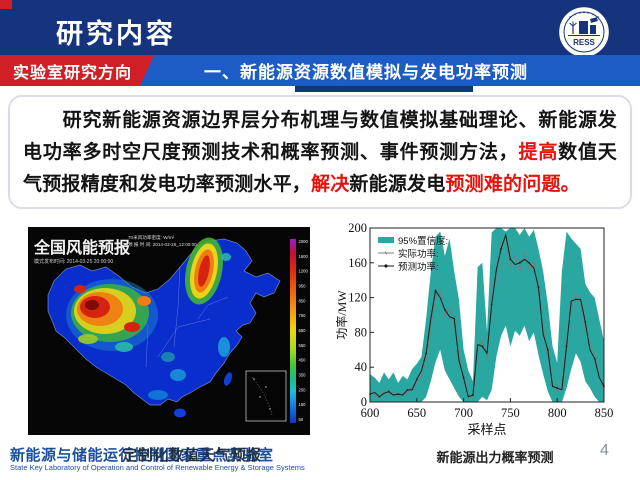 This screenshot has width=640, height=480. What do you see at coordinates (486, 429) in the screenshot?
I see `svg-text: 采样点` at bounding box center [486, 429].